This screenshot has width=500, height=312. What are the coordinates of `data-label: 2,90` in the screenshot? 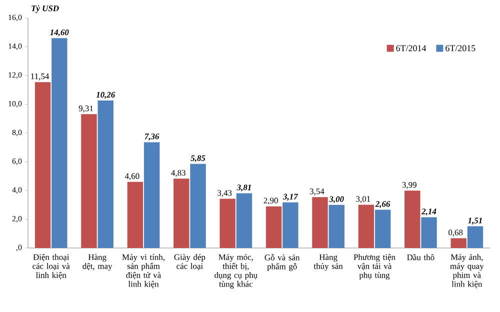 It's located at (271, 201).